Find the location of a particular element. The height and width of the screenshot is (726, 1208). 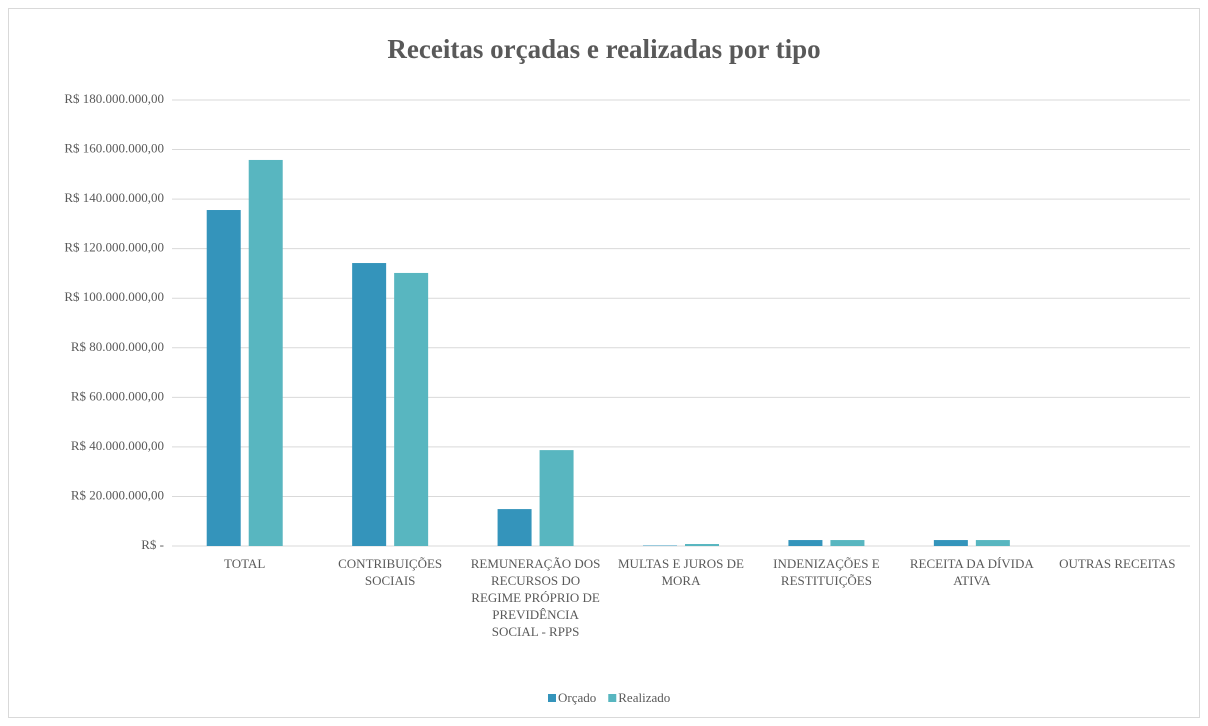

x-tick-label: RECEITA DA DÍVIDA ATIVA is located at coordinates (972, 572).